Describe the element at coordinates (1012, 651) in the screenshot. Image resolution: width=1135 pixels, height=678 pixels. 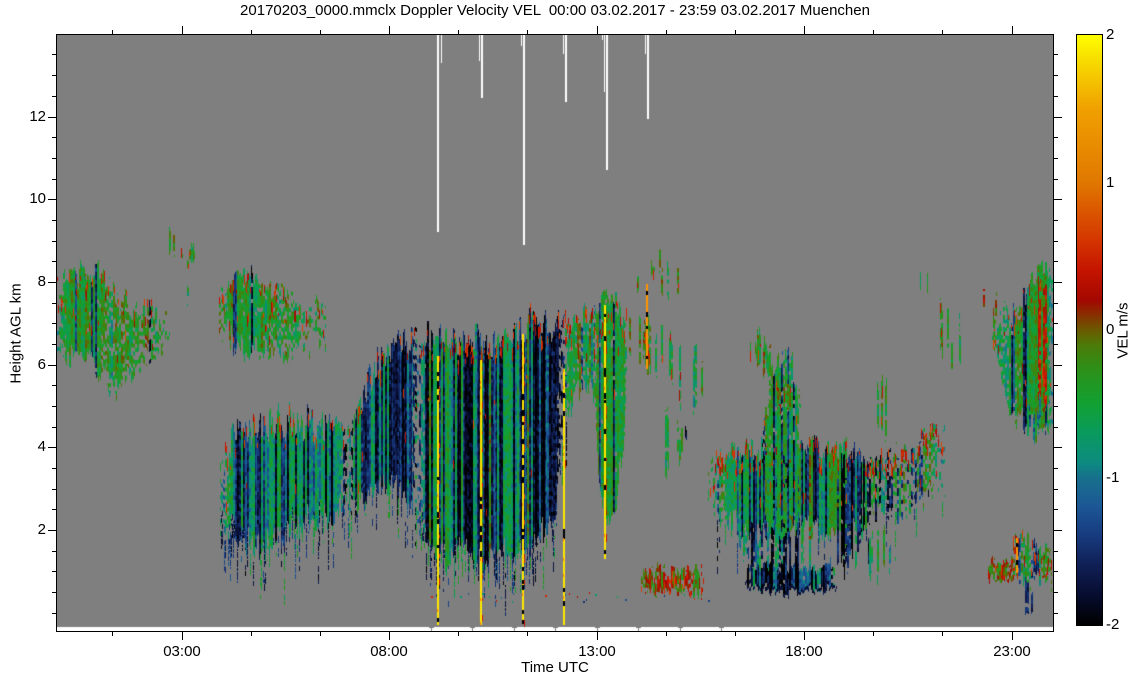
I see `x-tick-label-23:00: 23:00` at that location.